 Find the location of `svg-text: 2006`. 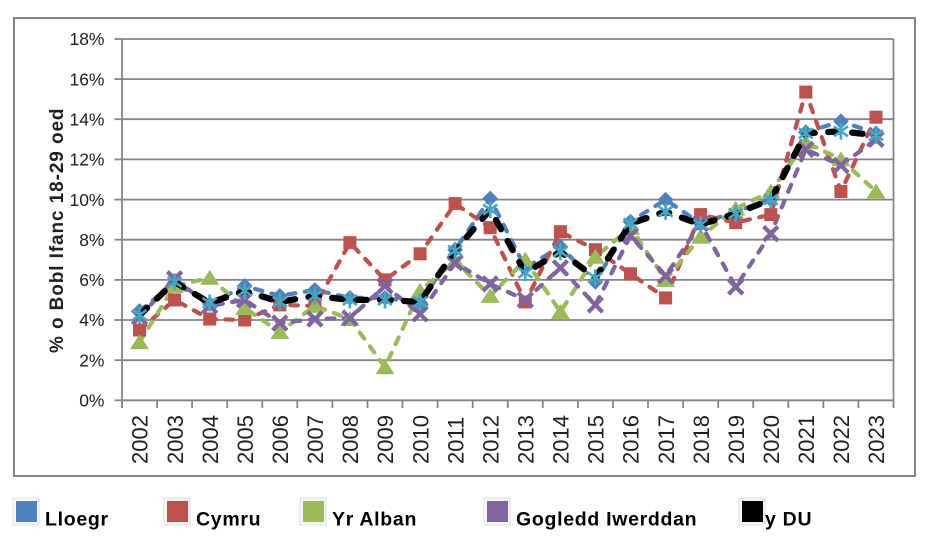

svg-text: 2006 is located at coordinates (280, 439).